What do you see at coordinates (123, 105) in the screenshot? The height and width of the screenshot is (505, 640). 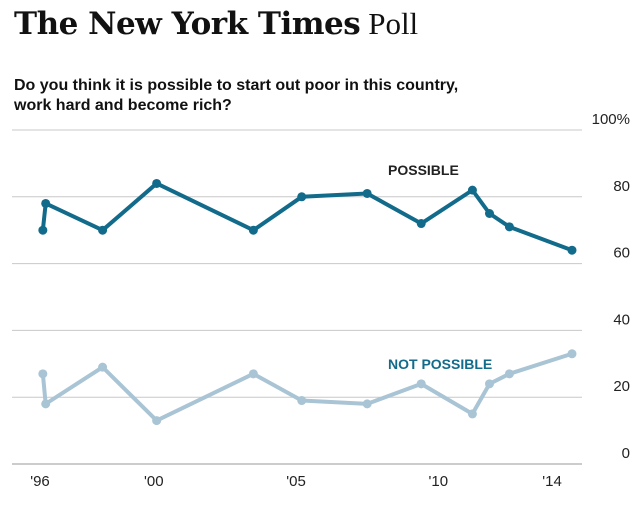 I see `poll-question-line-2: work hard and become rich?` at bounding box center [123, 105].